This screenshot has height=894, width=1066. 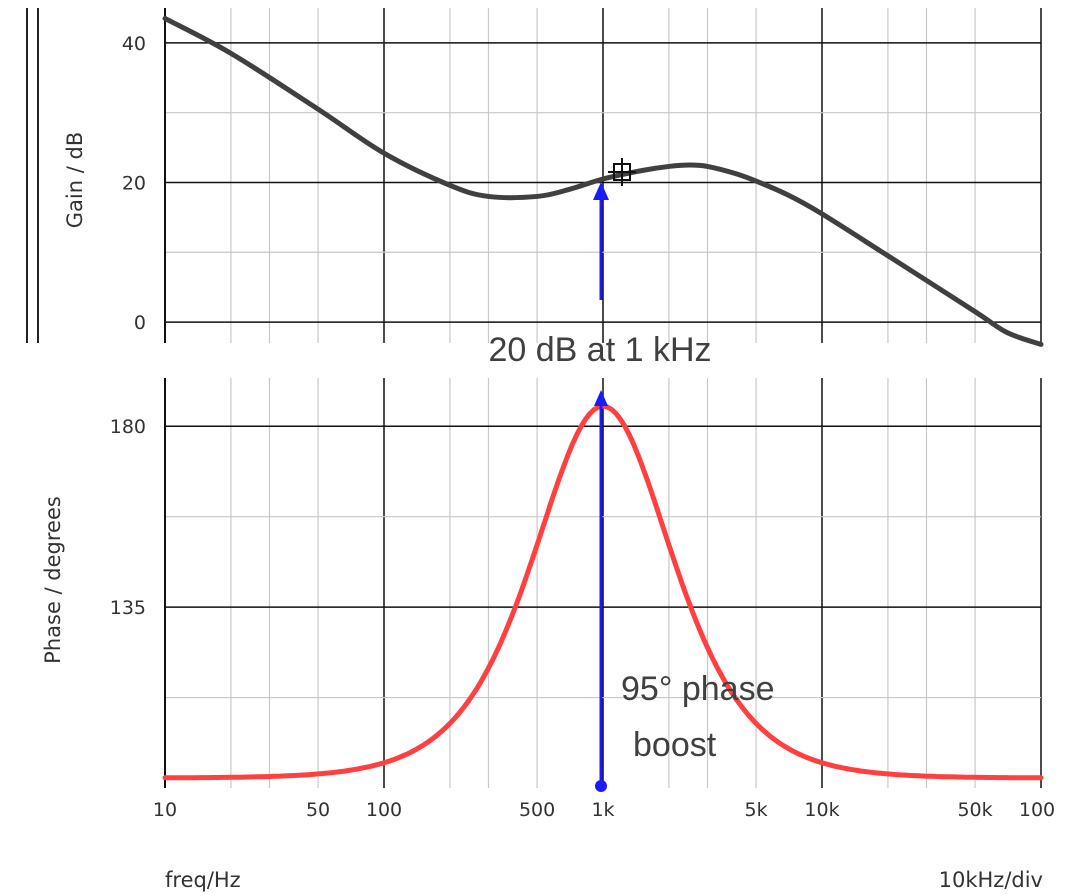 What do you see at coordinates (675, 745) in the screenshot?
I see `phase-annotation-line2: boost` at bounding box center [675, 745].